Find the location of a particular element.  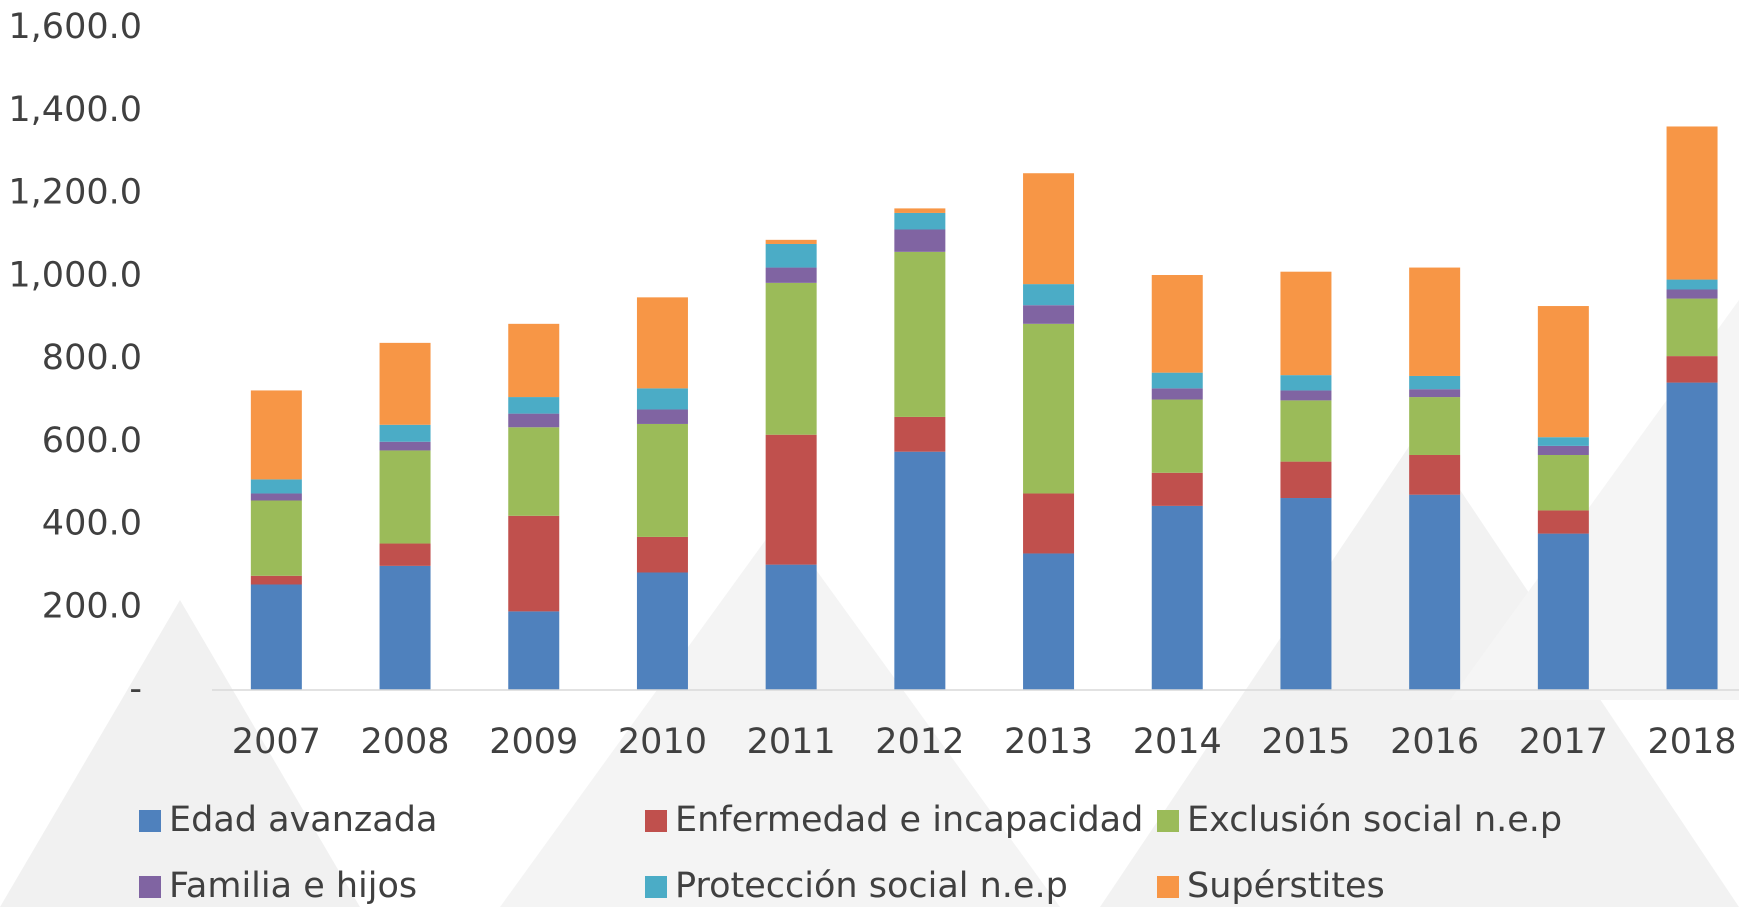

y-tick-label: 800.0 is located at coordinates (92, 358).